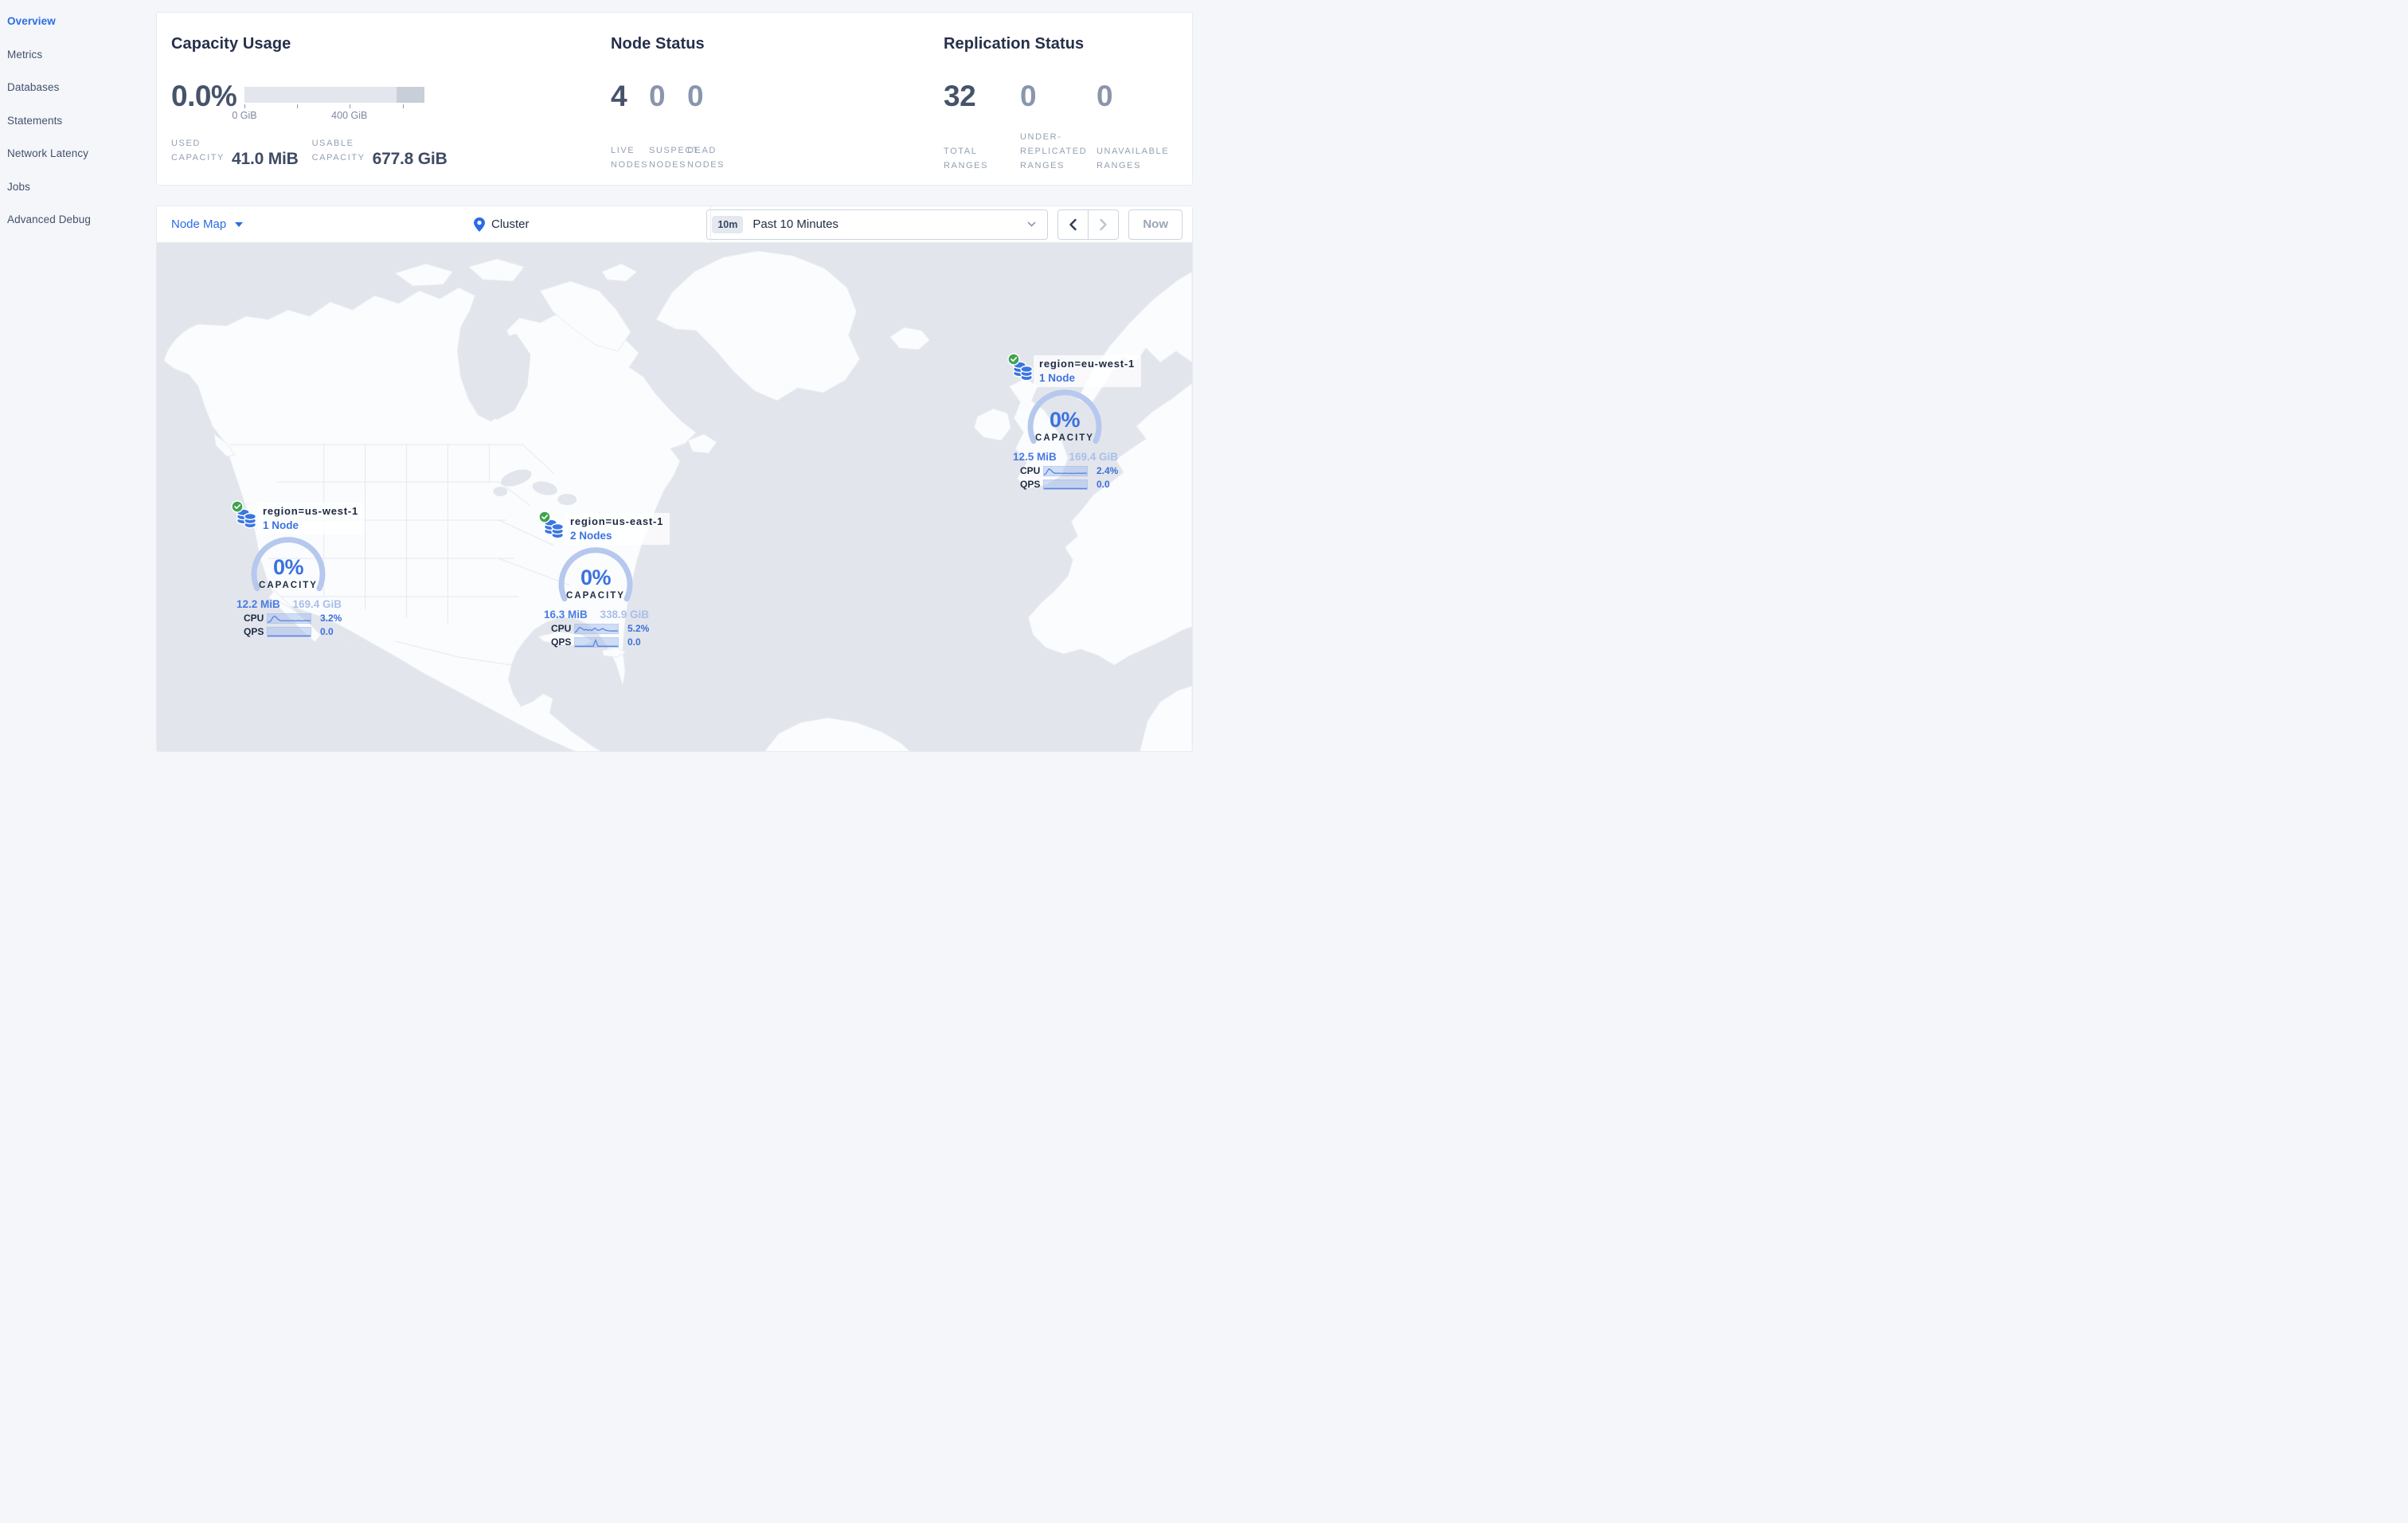  What do you see at coordinates (1014, 44) in the screenshot?
I see `replication-status-title: Replication Status` at bounding box center [1014, 44].